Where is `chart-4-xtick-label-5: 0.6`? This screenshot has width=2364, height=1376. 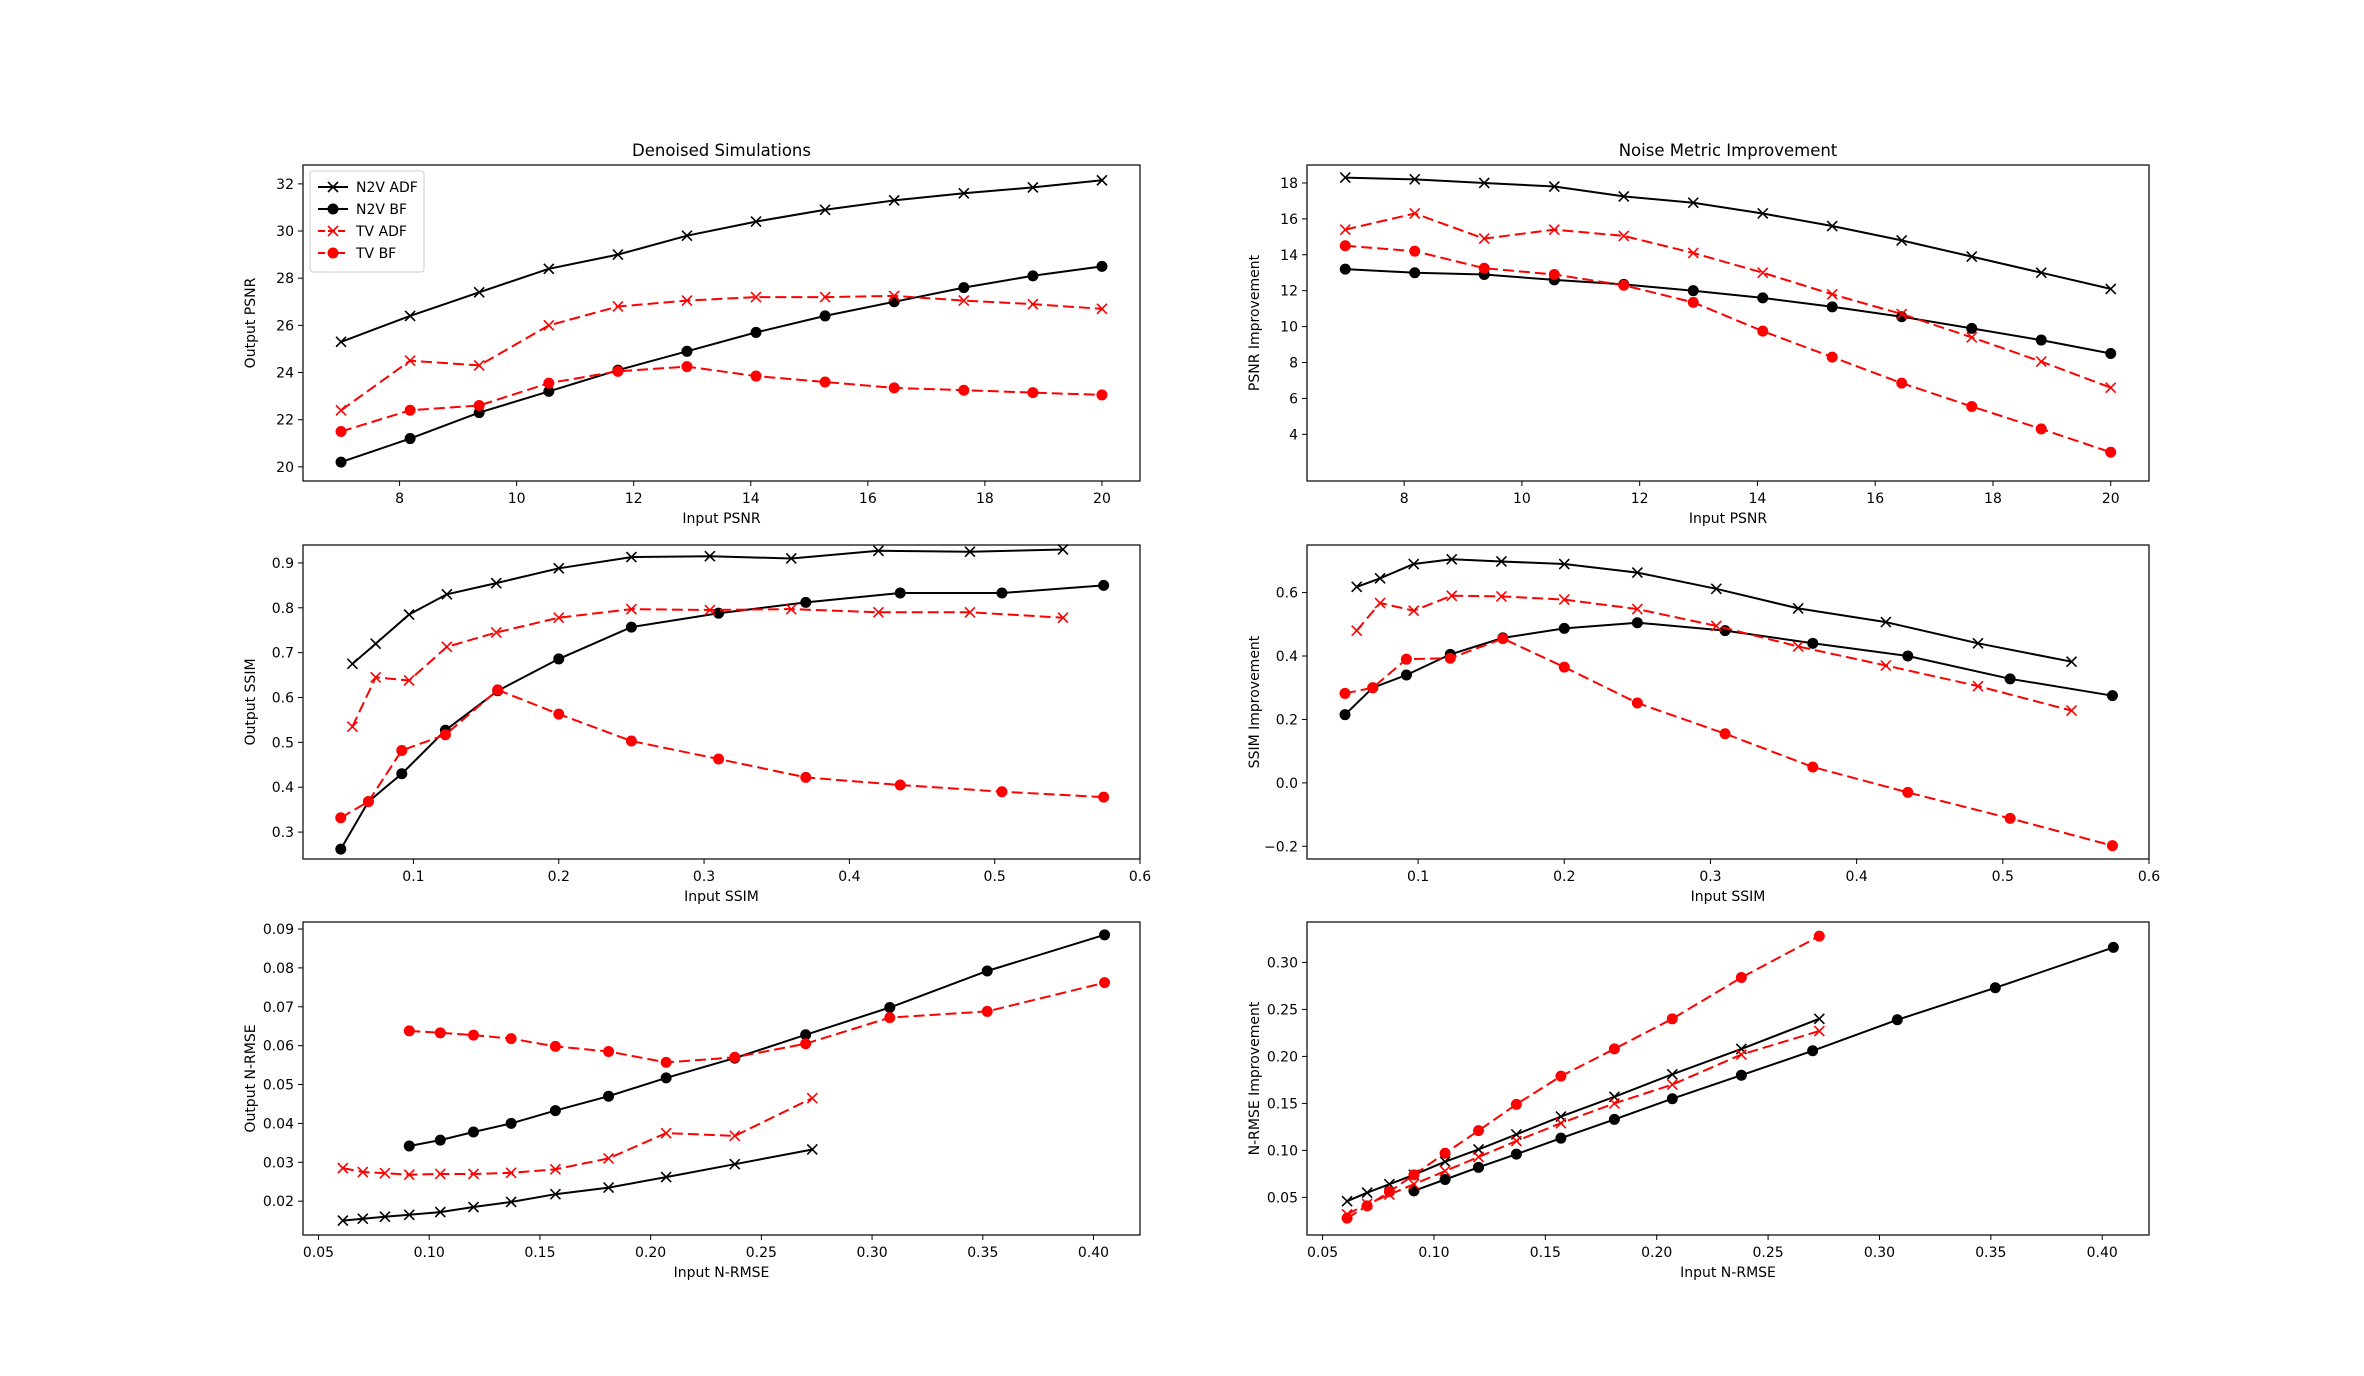 chart-4-xtick-label-5: 0.6 is located at coordinates (2149, 877).